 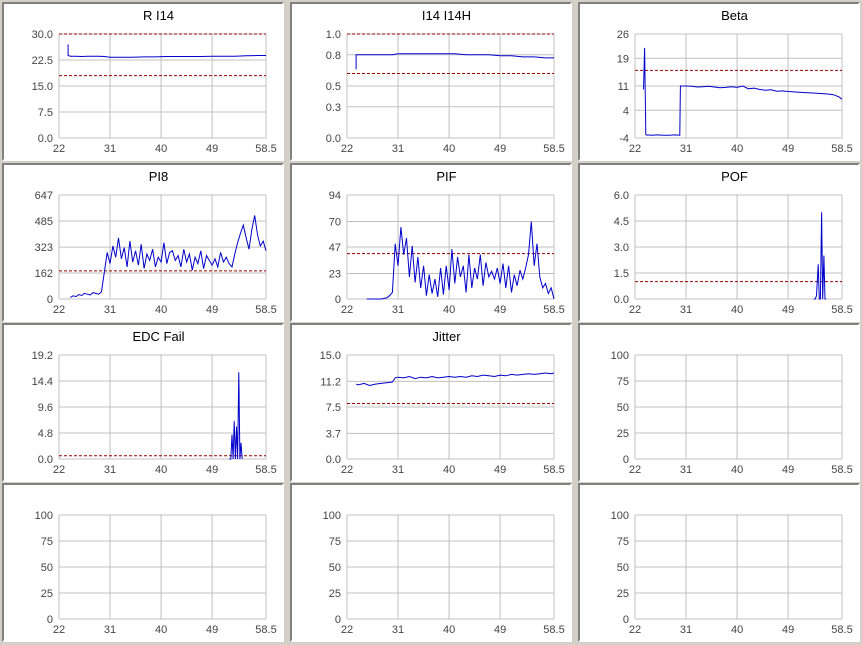 What do you see at coordinates (445, 81) in the screenshot?
I see `chart-svg: I14 I14H 22 31 40 49 58.5 0.0 0.3 0.5 0.8 1.0` at bounding box center [445, 81].